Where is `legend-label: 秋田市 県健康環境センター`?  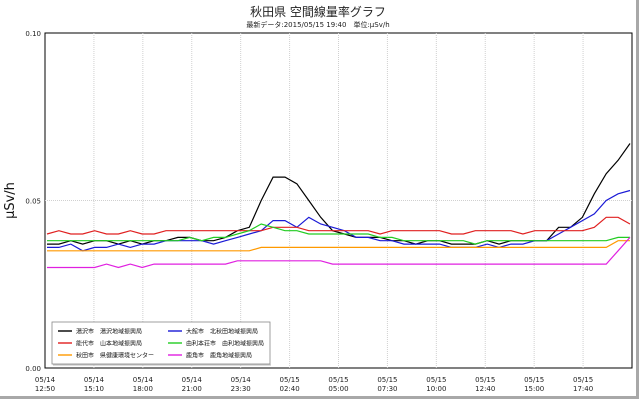 legend-label: 秋田市 県健康環境センター is located at coordinates (115, 356).